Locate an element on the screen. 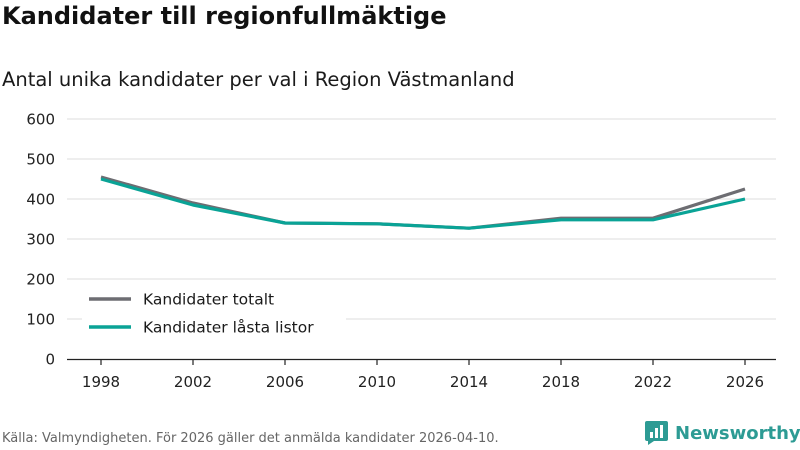 The height and width of the screenshot is (450, 800). x-tick-label: 2018 is located at coordinates (561, 382).